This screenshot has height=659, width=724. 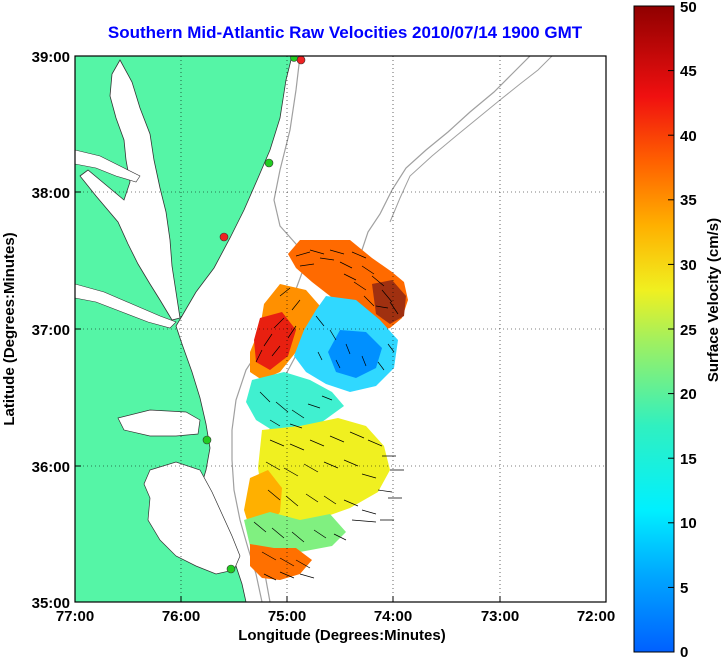 I want to click on y-tick-label: 38:00, so click(x=51, y=193).